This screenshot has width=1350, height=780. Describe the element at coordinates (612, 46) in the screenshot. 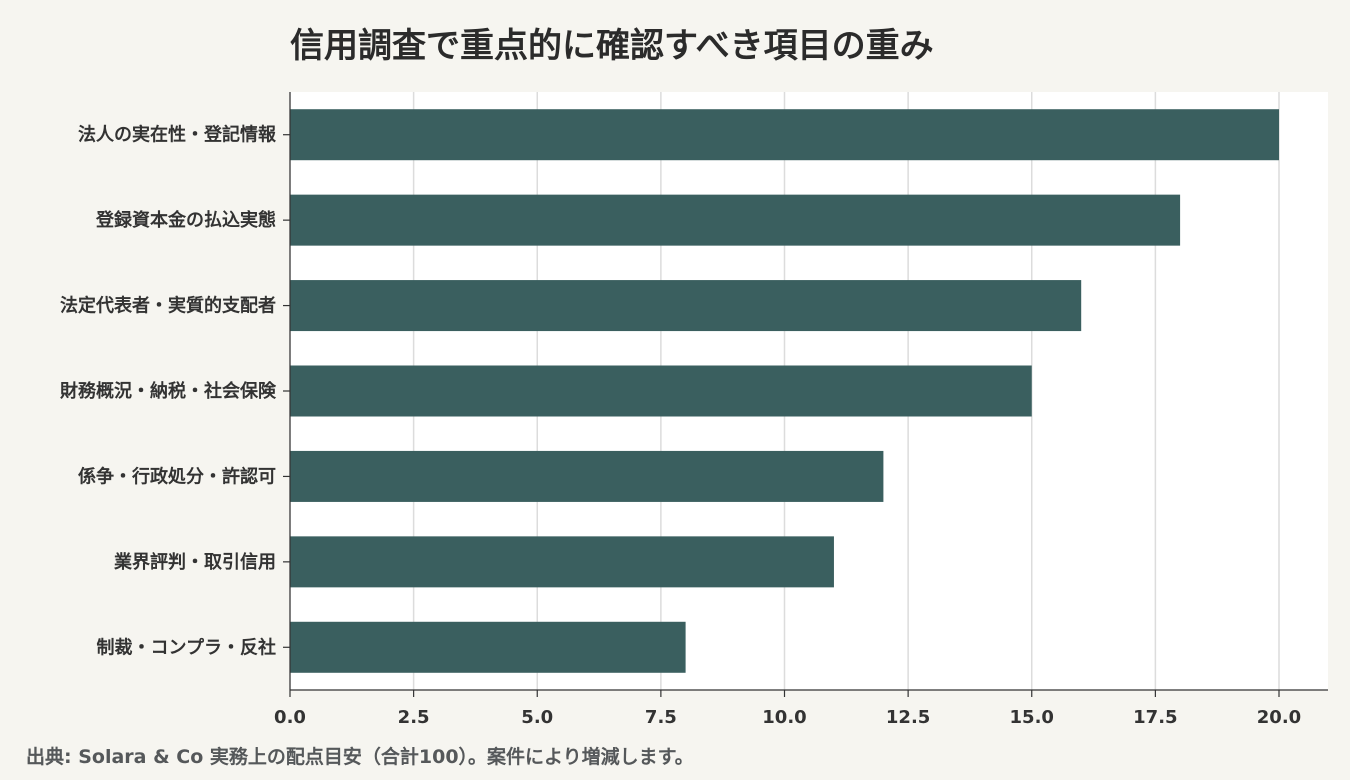

I see `chart-title: 信用調査で重点的に確認すべき項目の重み` at that location.